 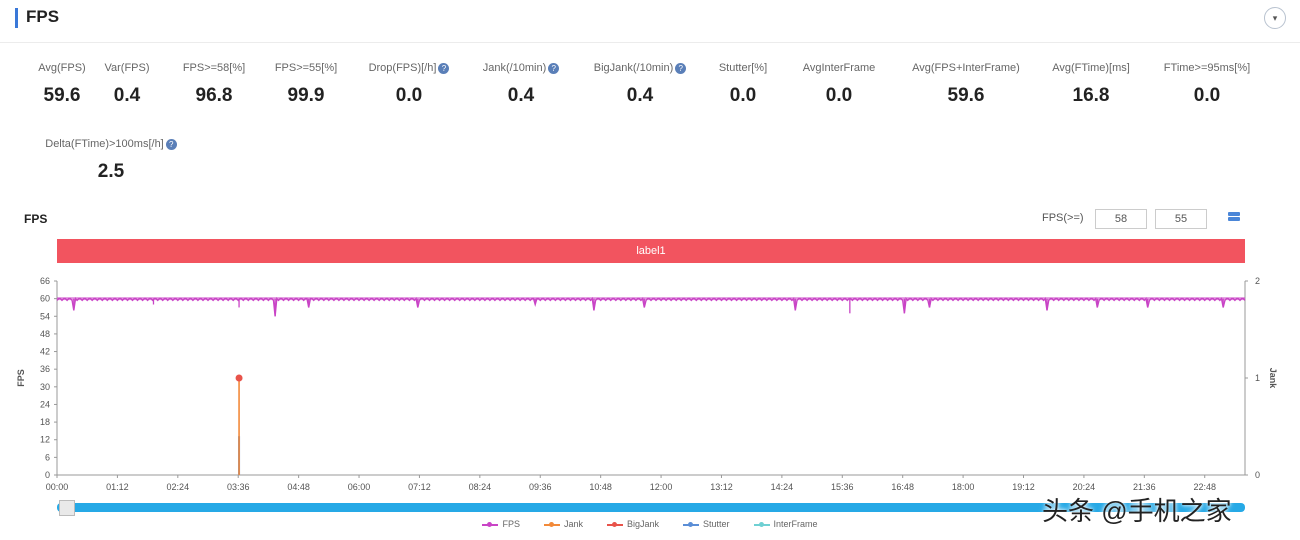 What do you see at coordinates (67, 508) in the screenshot?
I see `time-range-slider-handle` at bounding box center [67, 508].